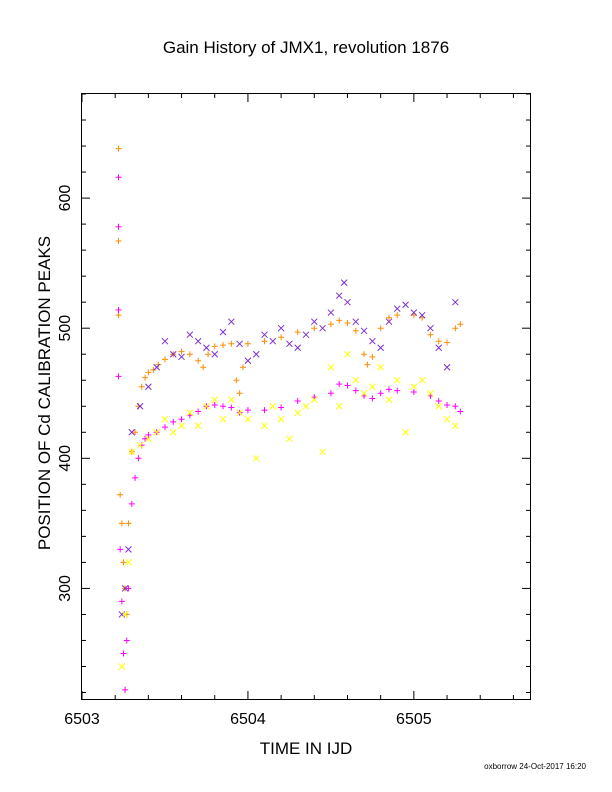 The width and height of the screenshot is (612, 792). What do you see at coordinates (65, 198) in the screenshot?
I see `y-tick-label: 600` at bounding box center [65, 198].